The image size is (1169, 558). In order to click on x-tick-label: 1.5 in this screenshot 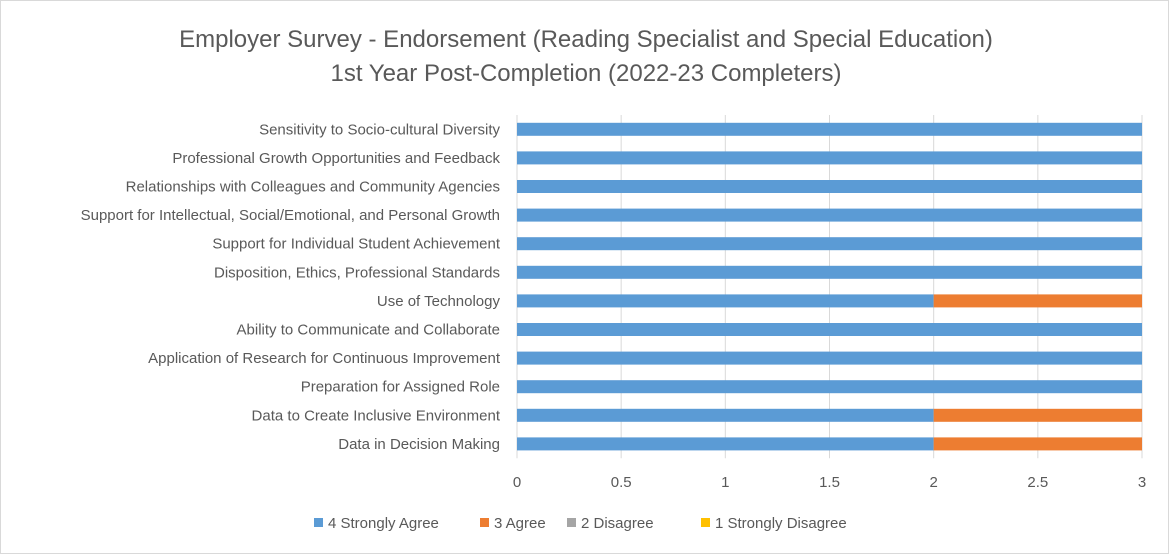, I will do `click(829, 482)`.